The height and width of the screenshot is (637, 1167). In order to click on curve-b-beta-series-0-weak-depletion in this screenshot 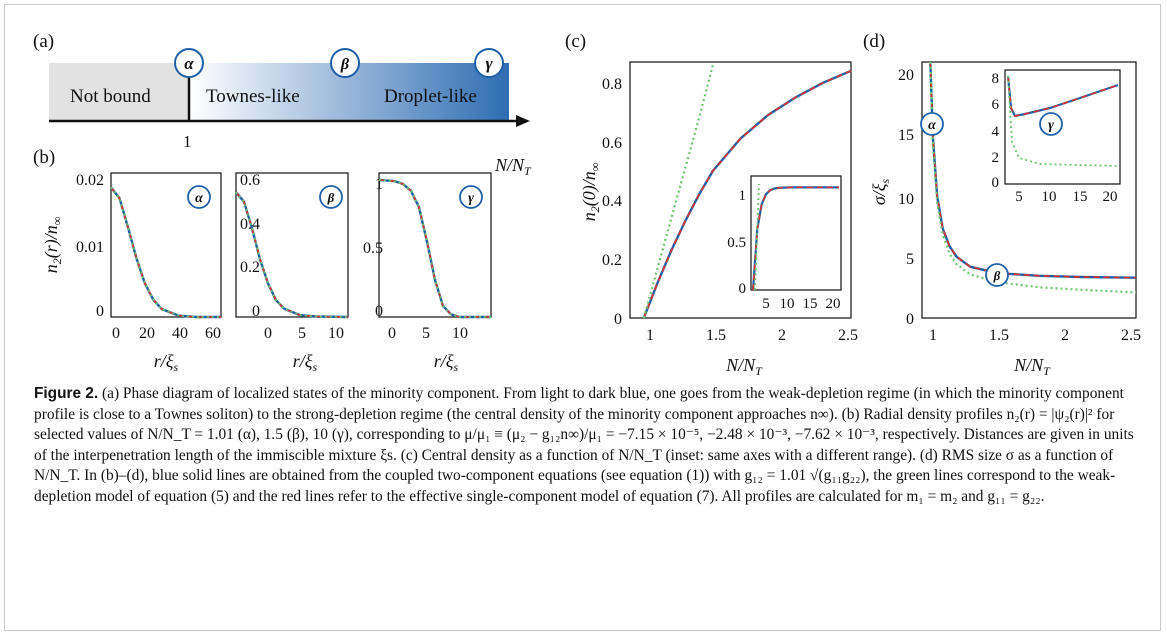, I will do `click(292, 254)`.